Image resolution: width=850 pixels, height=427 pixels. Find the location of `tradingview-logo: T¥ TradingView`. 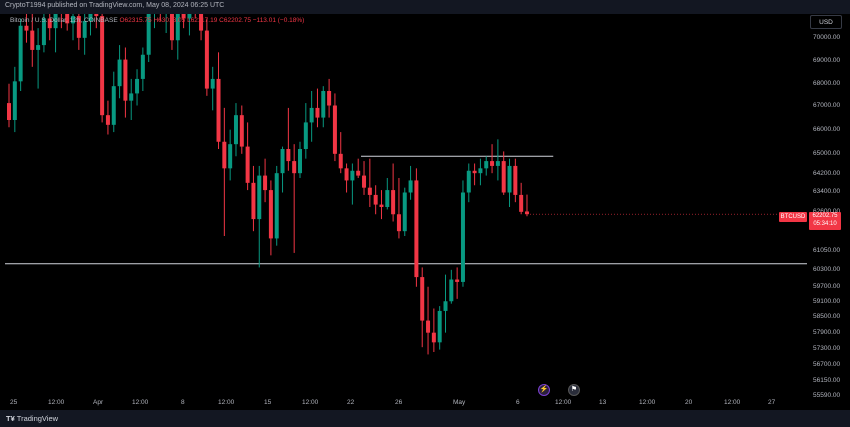

tradingview-logo: T¥ TradingView is located at coordinates (32, 418).